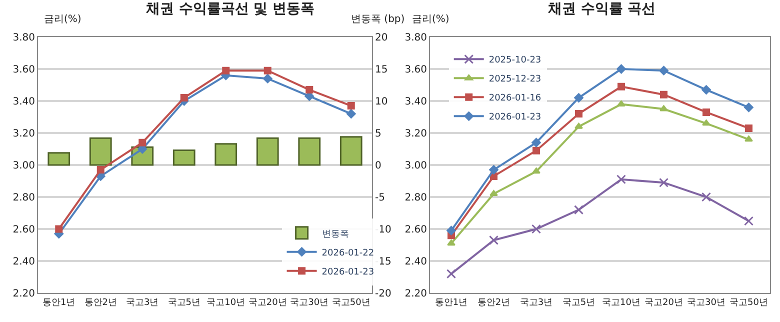 Image resolution: width=780 pixels, height=322 pixels. Describe the element at coordinates (601, 9) in the screenshot. I see `chart-title: 채권 수익률 곡선` at that location.